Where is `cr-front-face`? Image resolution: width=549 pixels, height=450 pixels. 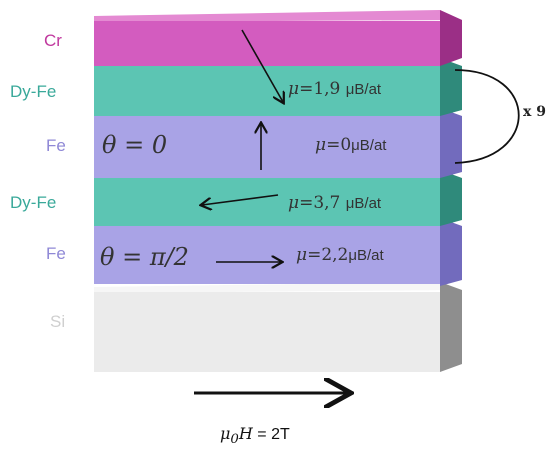
cr-front-face is located at coordinates (267, 43).